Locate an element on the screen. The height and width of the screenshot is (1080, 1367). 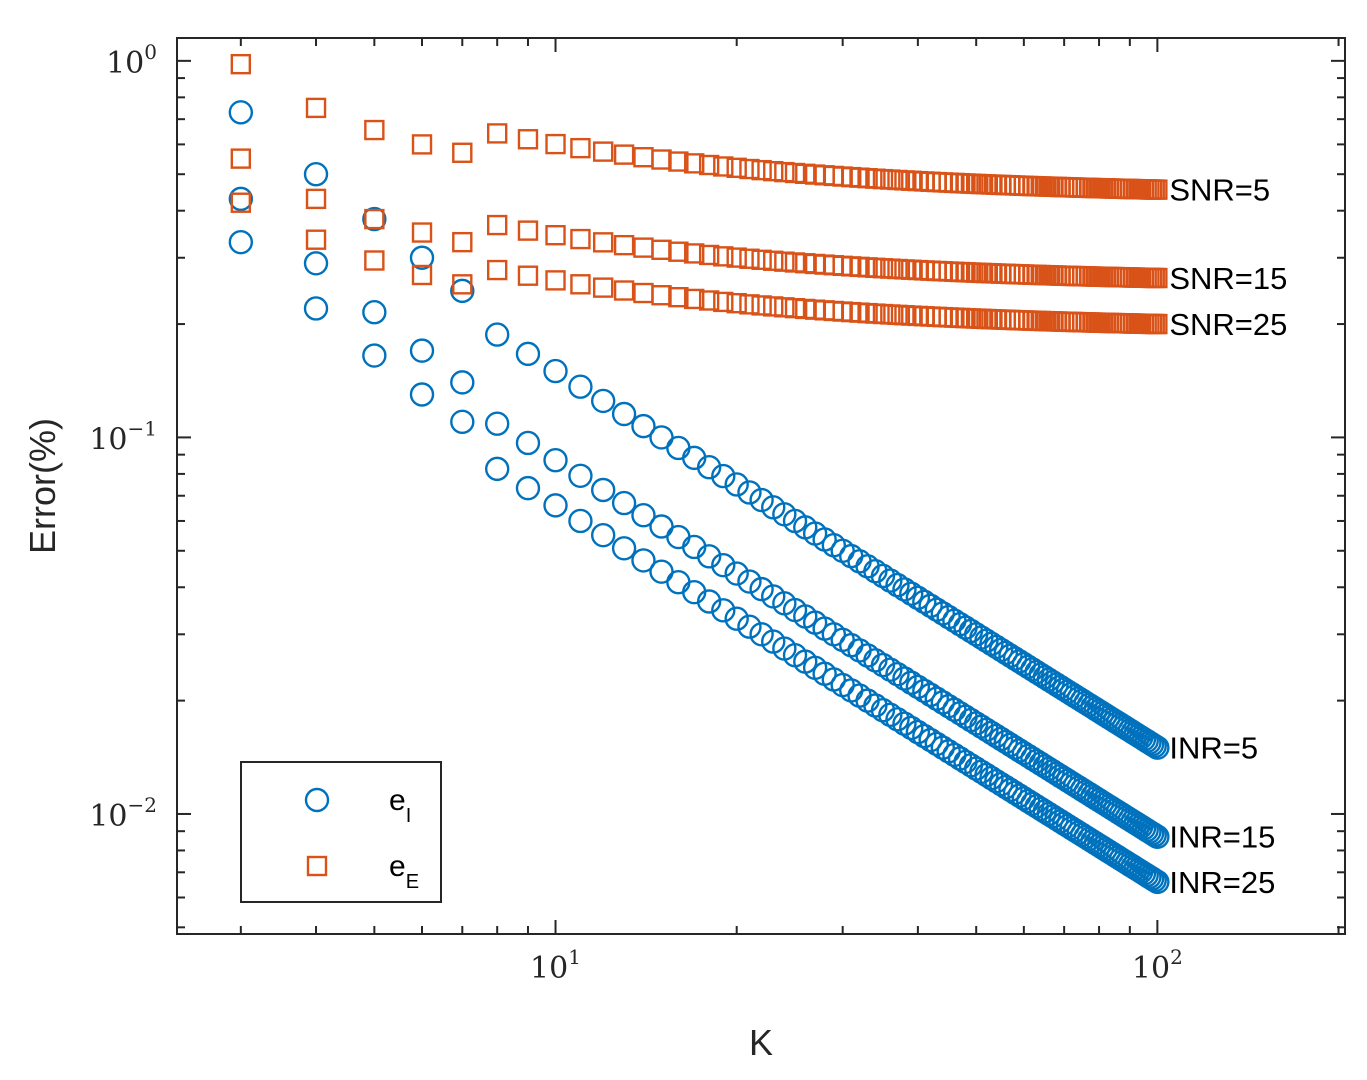
annotation-inr-5: INR=5 is located at coordinates (1213, 748).